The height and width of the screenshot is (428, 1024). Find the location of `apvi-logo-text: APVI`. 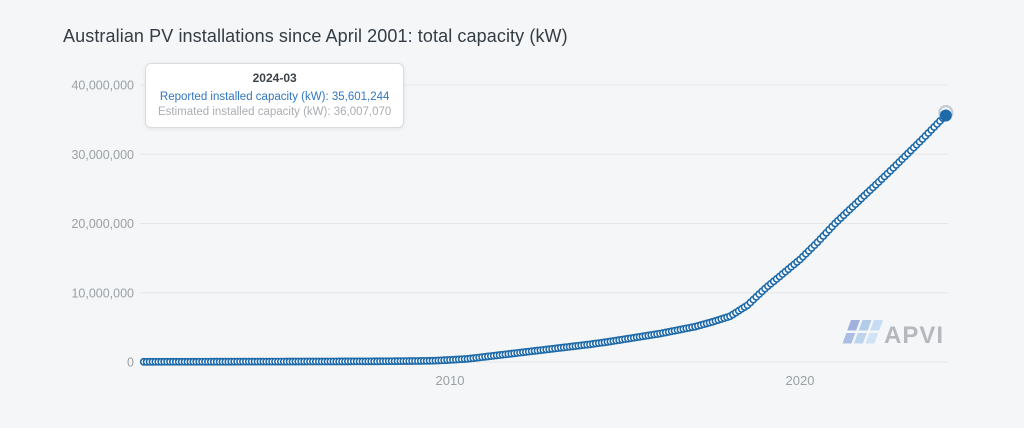

apvi-logo-text: APVI is located at coordinates (914, 335).